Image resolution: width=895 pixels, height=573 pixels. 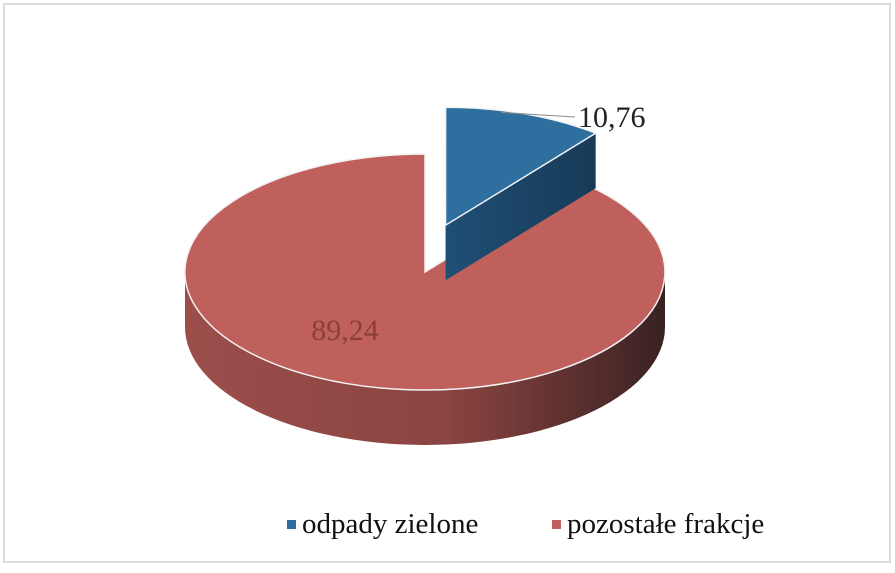 What do you see at coordinates (390, 524) in the screenshot?
I see `legend-label: odpady zielone` at bounding box center [390, 524].